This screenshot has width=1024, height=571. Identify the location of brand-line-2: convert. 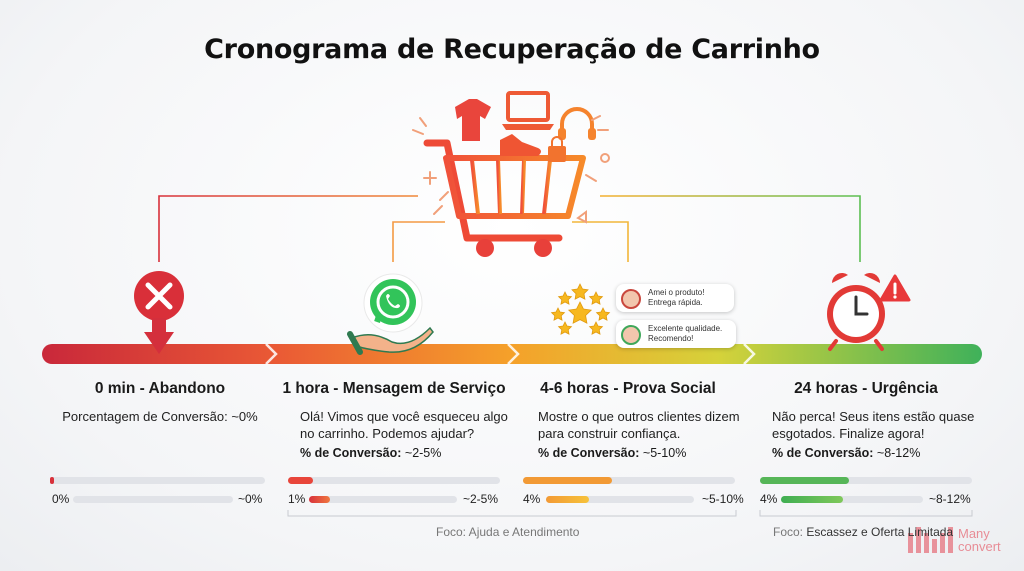
(979, 546).